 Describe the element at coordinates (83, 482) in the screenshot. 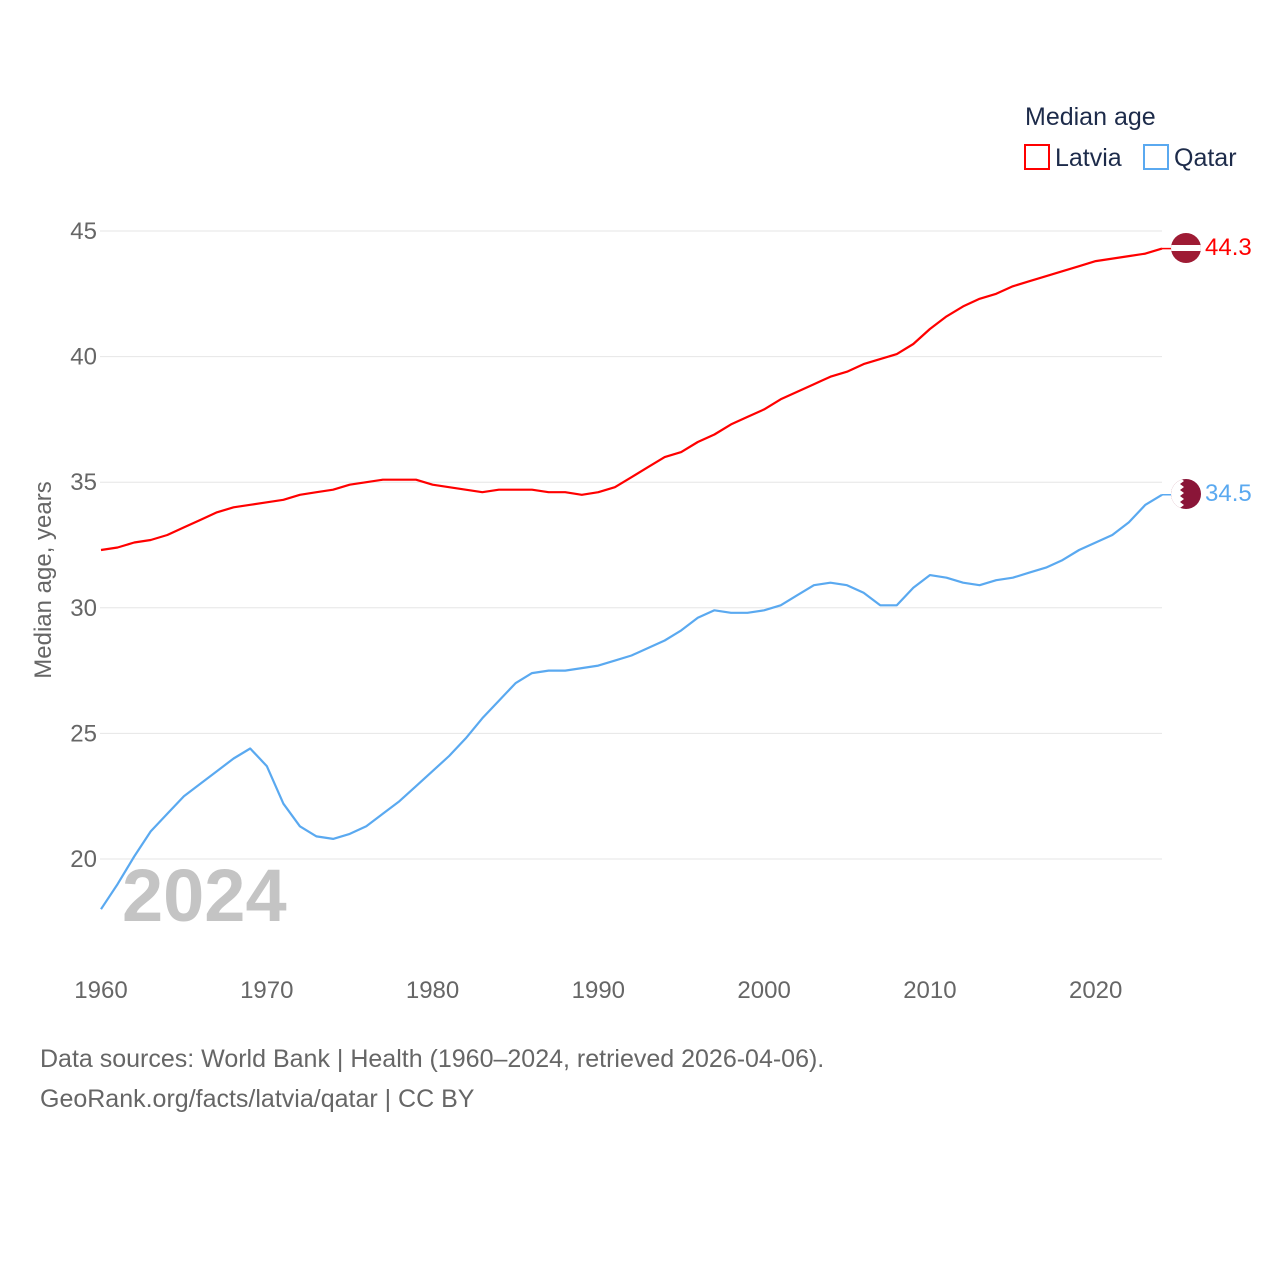

I see `y-tick-label: 35` at that location.